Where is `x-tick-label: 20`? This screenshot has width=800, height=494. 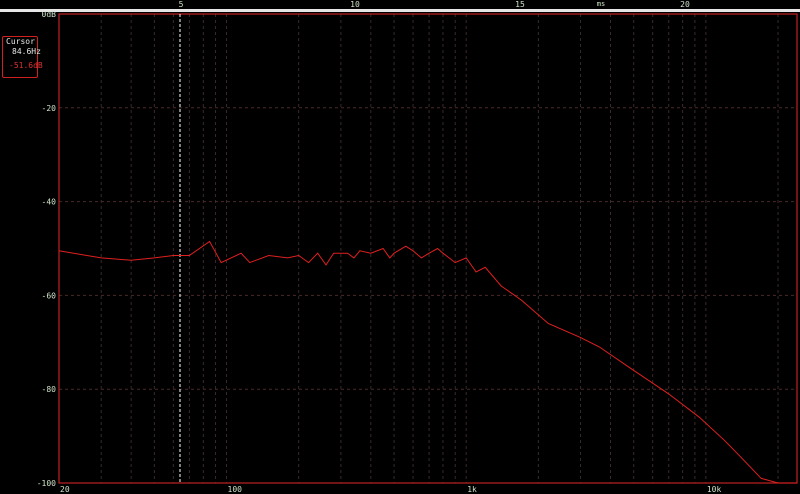 x-tick-label: 20 is located at coordinates (65, 489).